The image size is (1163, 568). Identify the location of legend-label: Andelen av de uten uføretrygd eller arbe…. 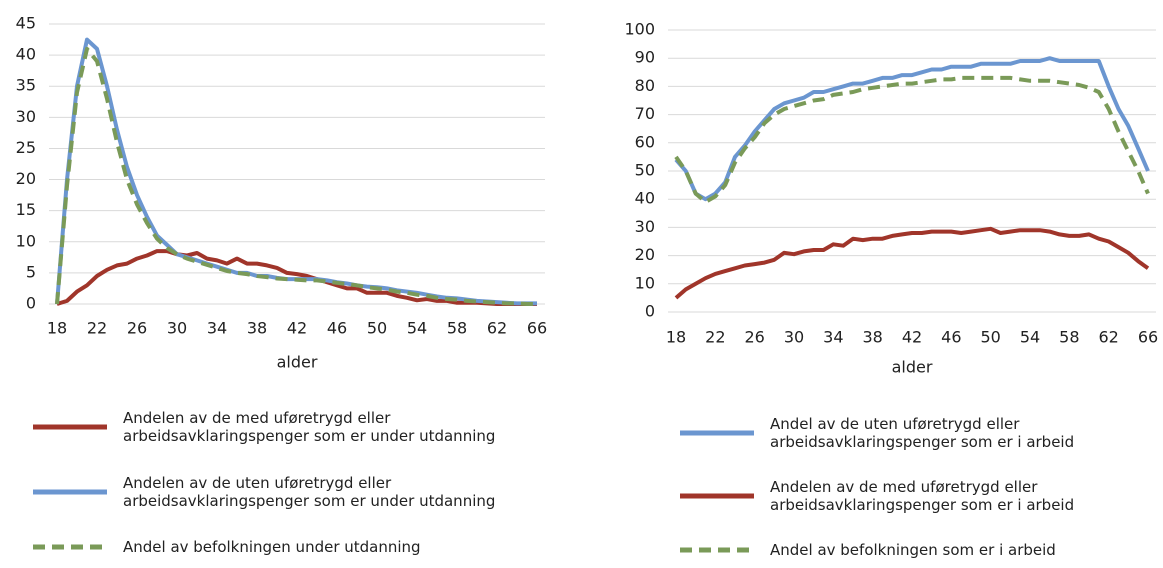
(309, 492).